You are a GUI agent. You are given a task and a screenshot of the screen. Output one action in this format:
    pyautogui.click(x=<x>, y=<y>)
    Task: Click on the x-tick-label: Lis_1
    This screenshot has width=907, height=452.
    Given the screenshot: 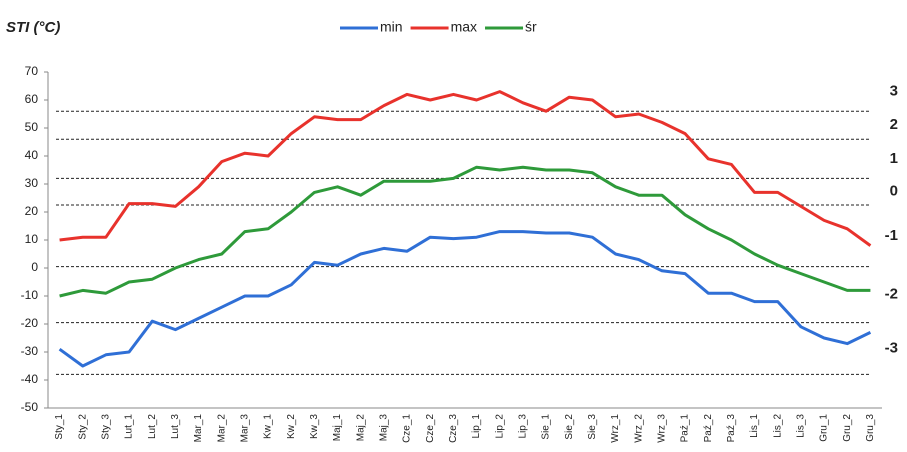 What is the action you would take?
    pyautogui.click(x=754, y=426)
    